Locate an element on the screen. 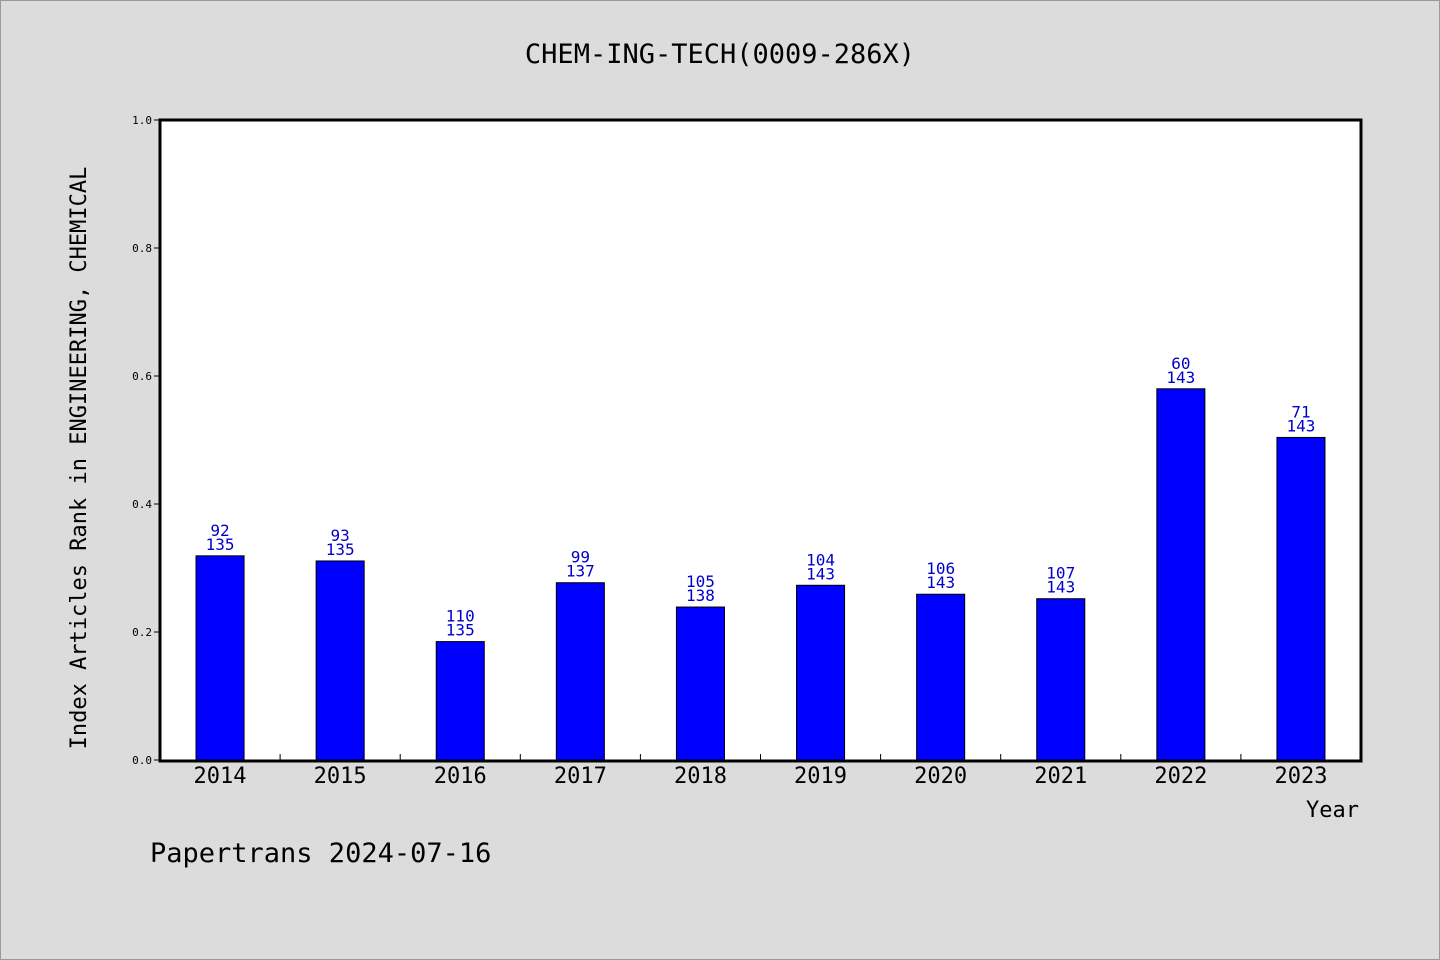  rank-label: 71 is located at coordinates (1300, 411).